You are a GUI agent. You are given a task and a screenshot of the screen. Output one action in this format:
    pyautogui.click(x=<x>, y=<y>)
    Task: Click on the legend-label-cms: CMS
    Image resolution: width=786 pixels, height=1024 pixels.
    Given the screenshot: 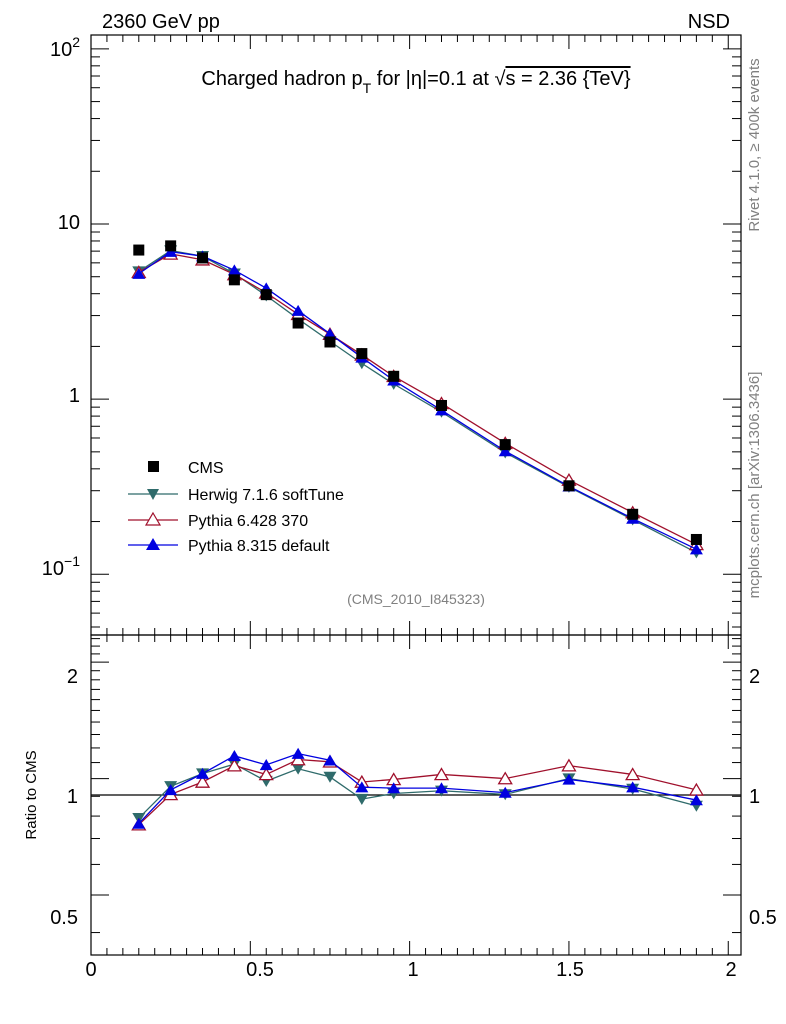 What is the action you would take?
    pyautogui.click(x=206, y=468)
    